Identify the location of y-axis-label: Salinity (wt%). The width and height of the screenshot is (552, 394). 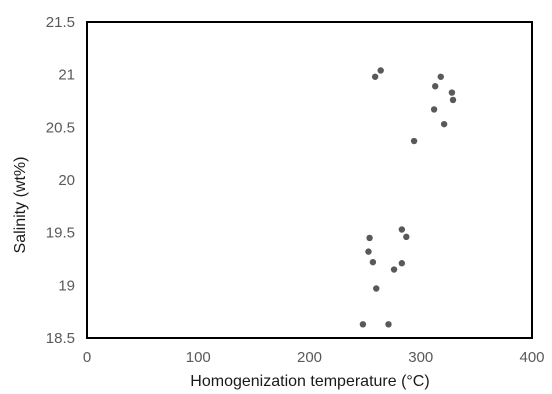
(20, 205).